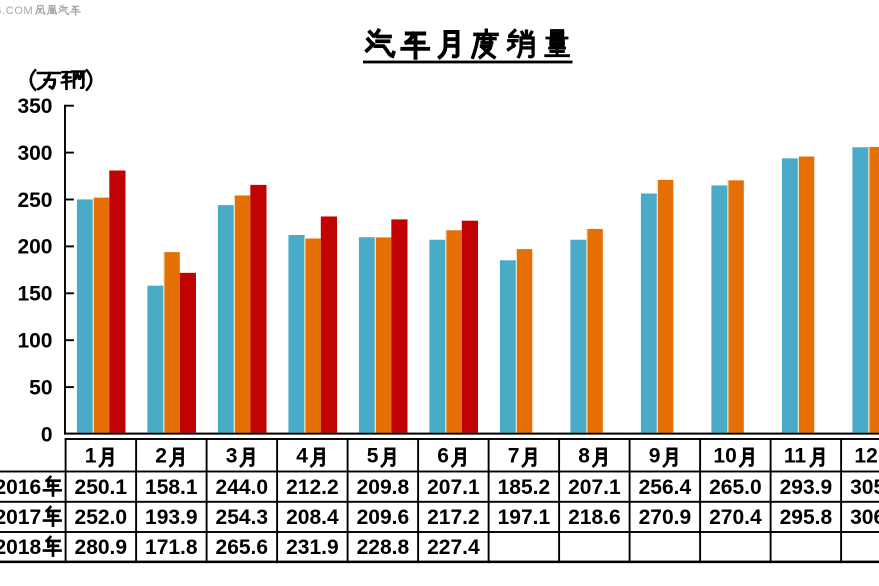 This screenshot has width=879, height=586. Describe the element at coordinates (665, 517) in the screenshot. I see `svg-text: 270.9` at that location.